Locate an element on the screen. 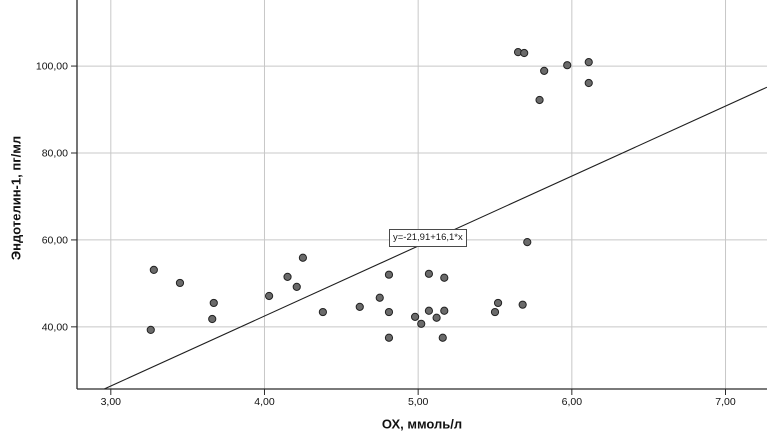 The image size is (767, 445). y-tick-label: 80,00 is located at coordinates (55, 153).